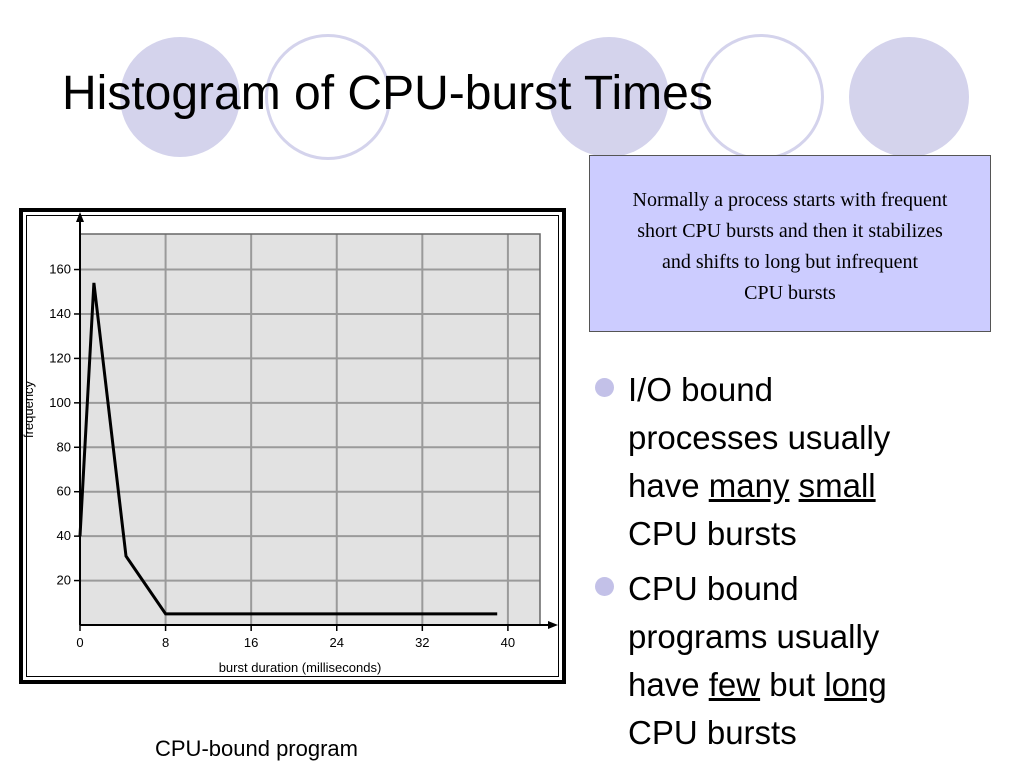 This screenshot has width=1024, height=768. What do you see at coordinates (64, 446) in the screenshot?
I see `y-tick-label: 80` at bounding box center [64, 446].